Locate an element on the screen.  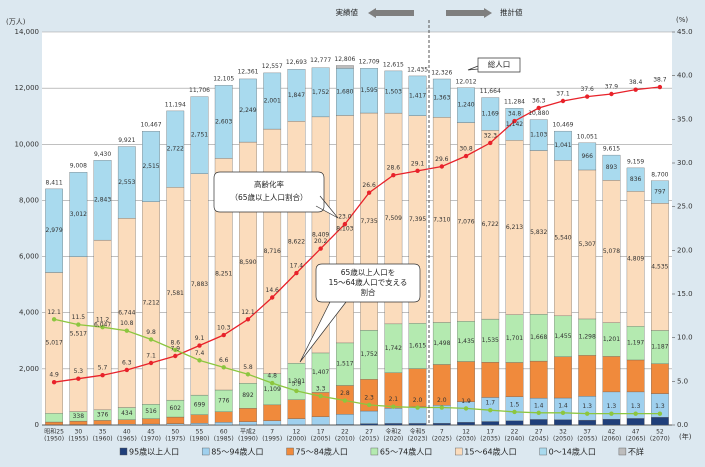
y-tick-label: 4,000 is located at coordinates (29, 313).